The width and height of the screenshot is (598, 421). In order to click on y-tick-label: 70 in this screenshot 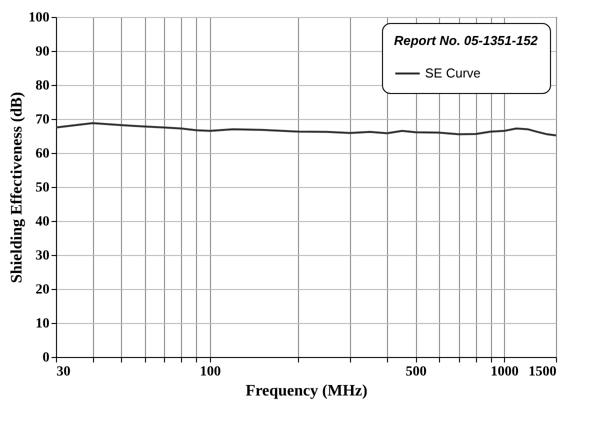, I will do `click(43, 120)`.